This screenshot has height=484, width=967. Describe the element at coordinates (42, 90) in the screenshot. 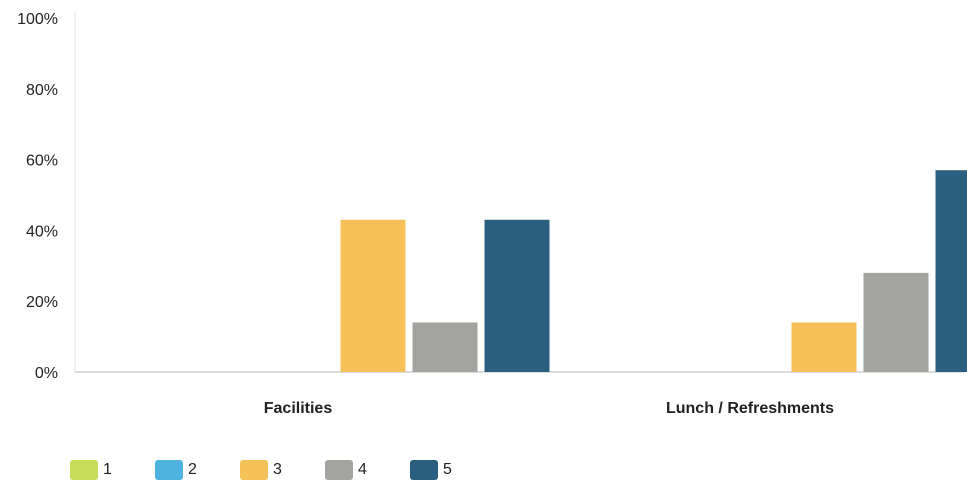

I see `y-tick-label: 80%` at that location.